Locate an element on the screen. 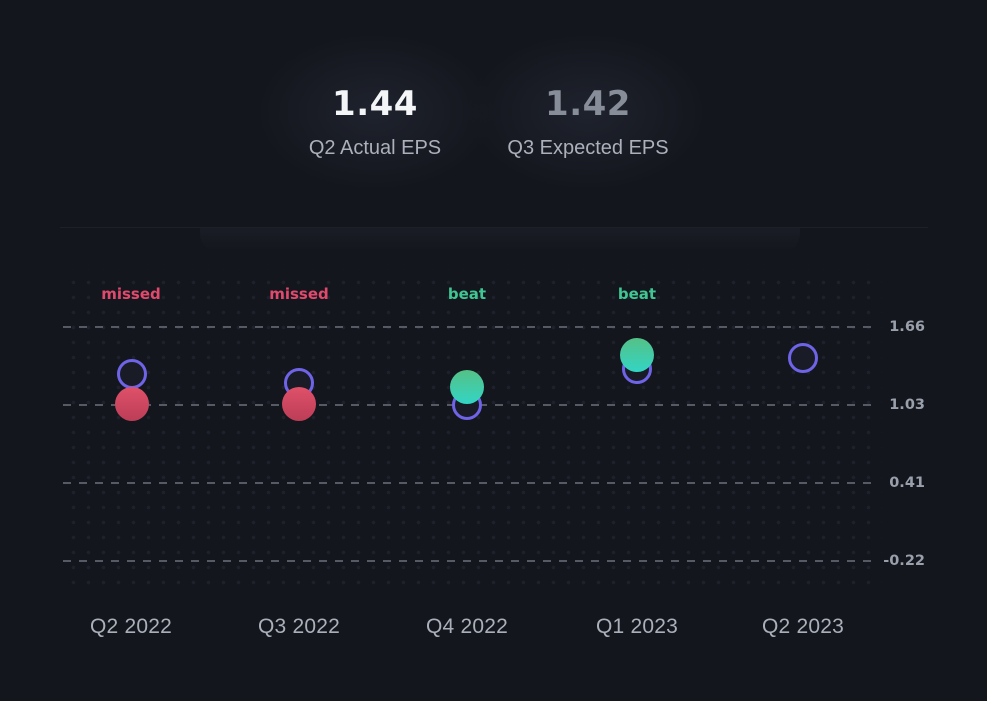 The height and width of the screenshot is (701, 987). x-tick-label: Q2 2023 is located at coordinates (803, 626).